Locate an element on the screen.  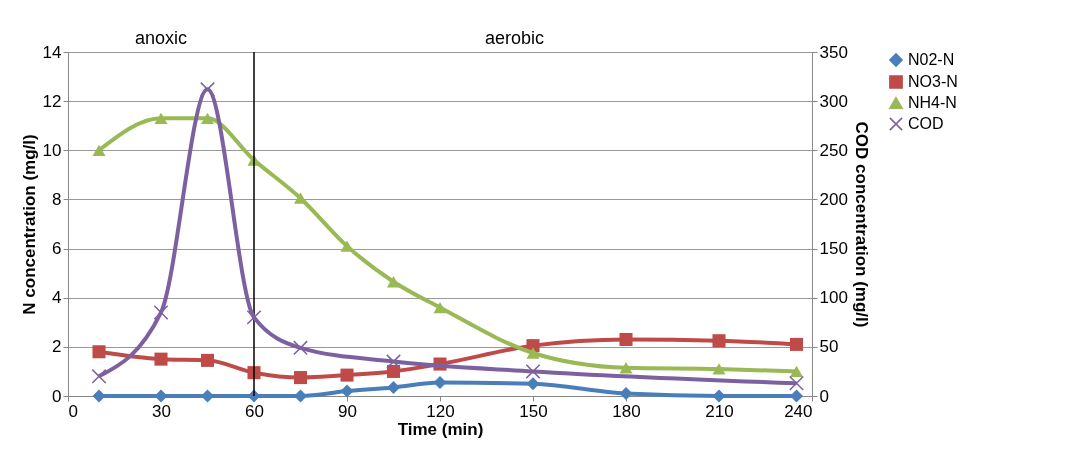
x-tick-label: 0 is located at coordinates (73, 411).